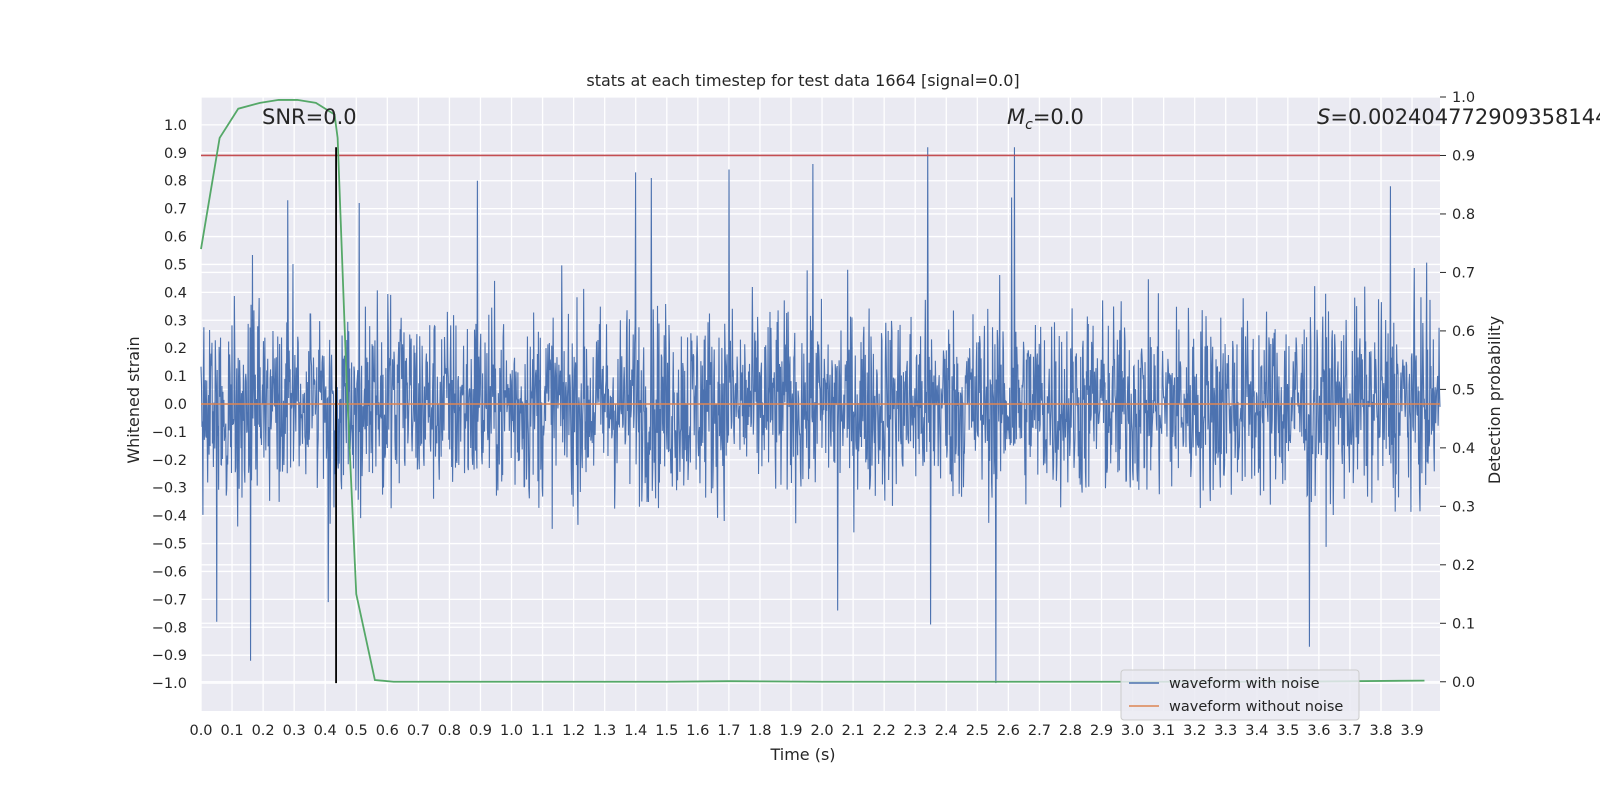  I want to click on x-tick-label: 0.5, so click(356, 731).